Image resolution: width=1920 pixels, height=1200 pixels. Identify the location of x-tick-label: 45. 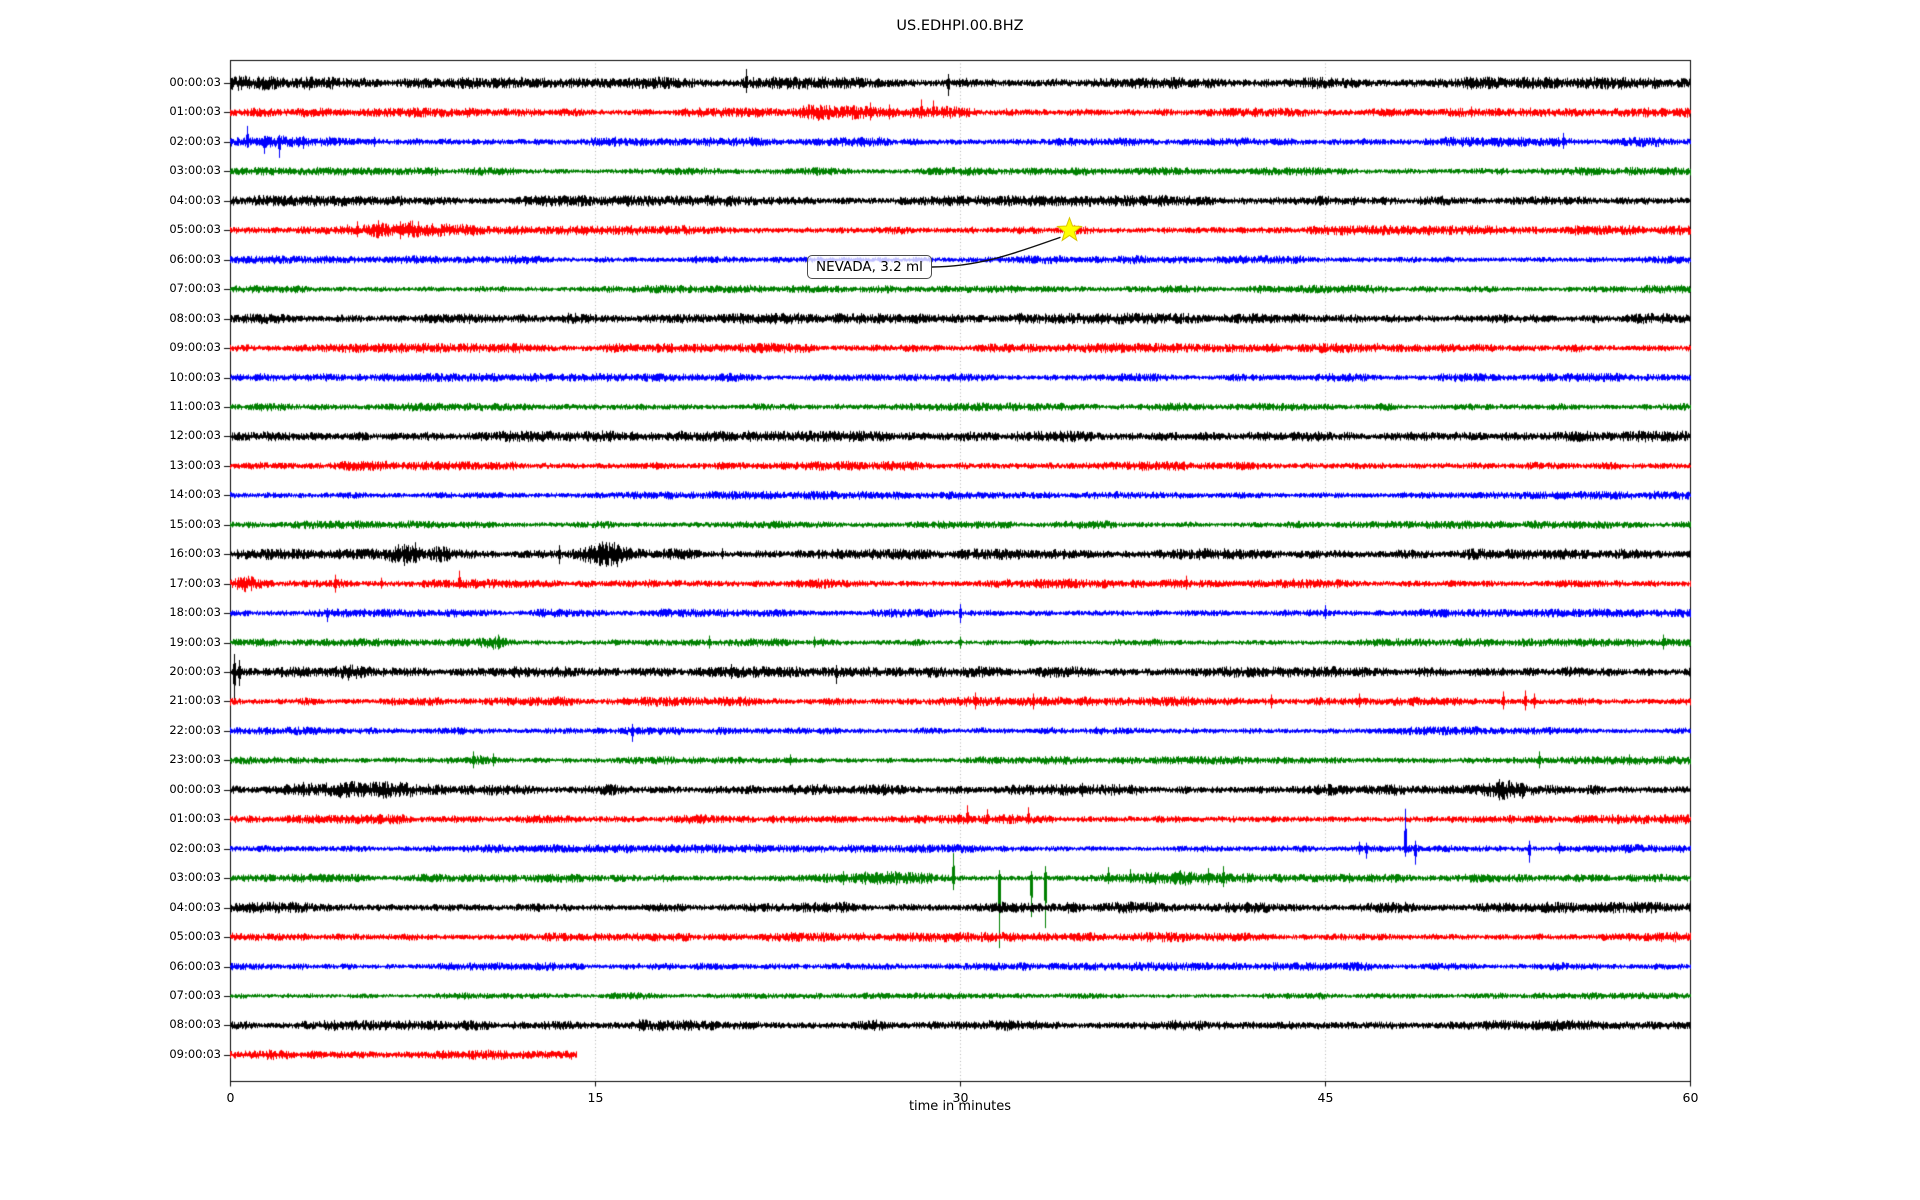
(1325, 1097).